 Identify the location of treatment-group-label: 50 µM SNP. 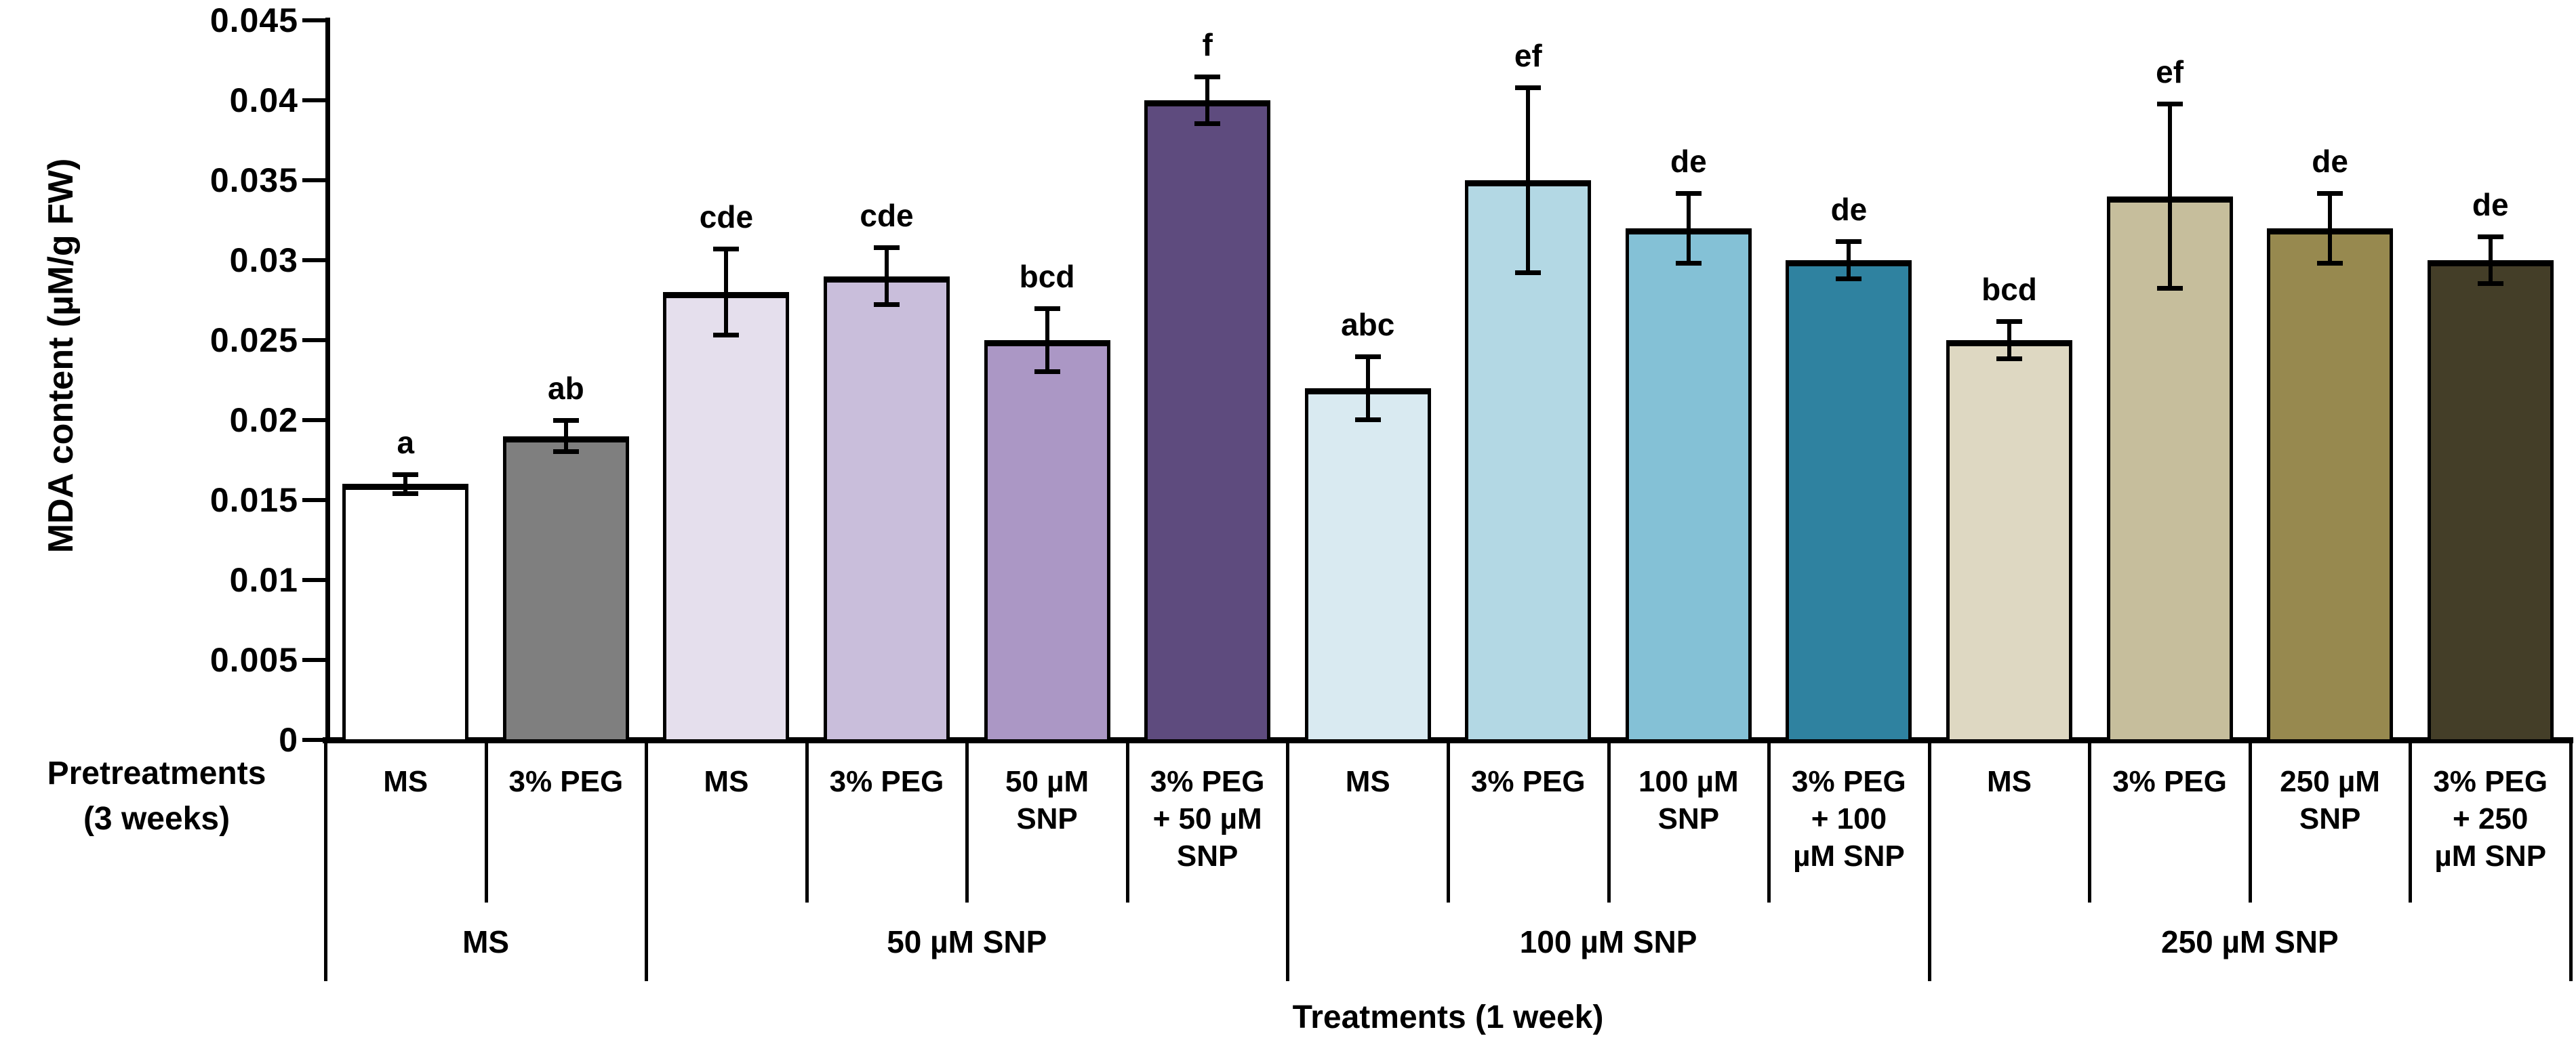
(967, 942).